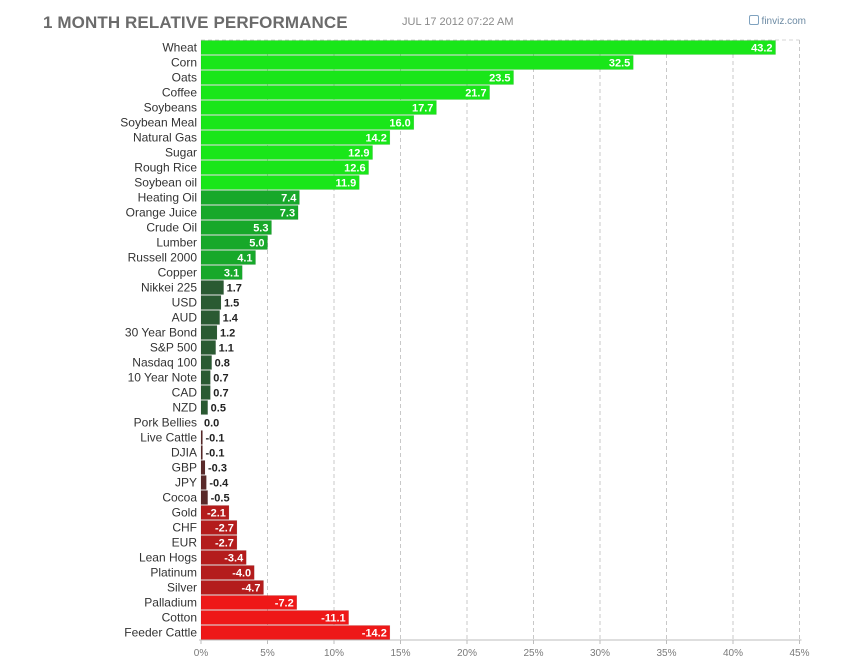 This screenshot has width=850, height=670. I want to click on x-tick-label: 10%, so click(334, 653).